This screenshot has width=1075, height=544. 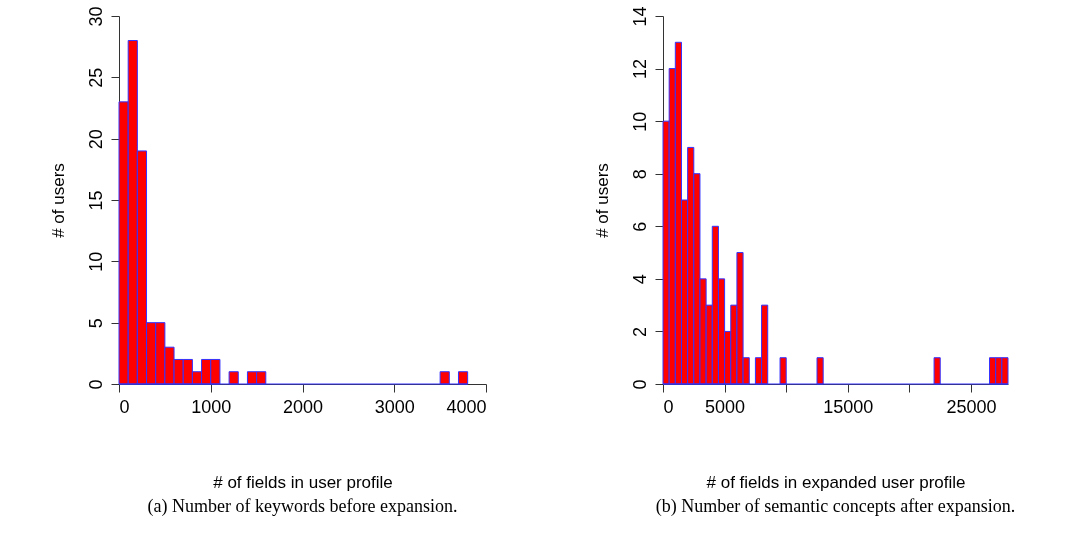 I want to click on x-tick-label: 25000, so click(x=971, y=406).